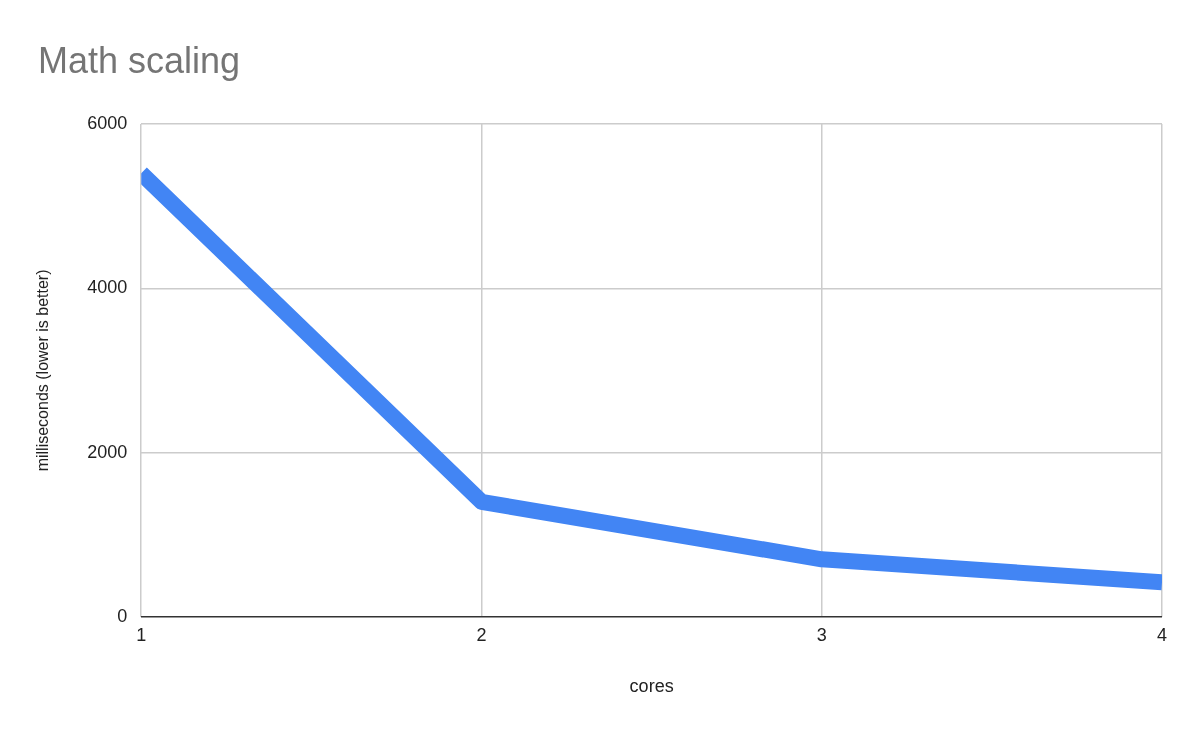  I want to click on y-tick-label: 2000, so click(107, 451).